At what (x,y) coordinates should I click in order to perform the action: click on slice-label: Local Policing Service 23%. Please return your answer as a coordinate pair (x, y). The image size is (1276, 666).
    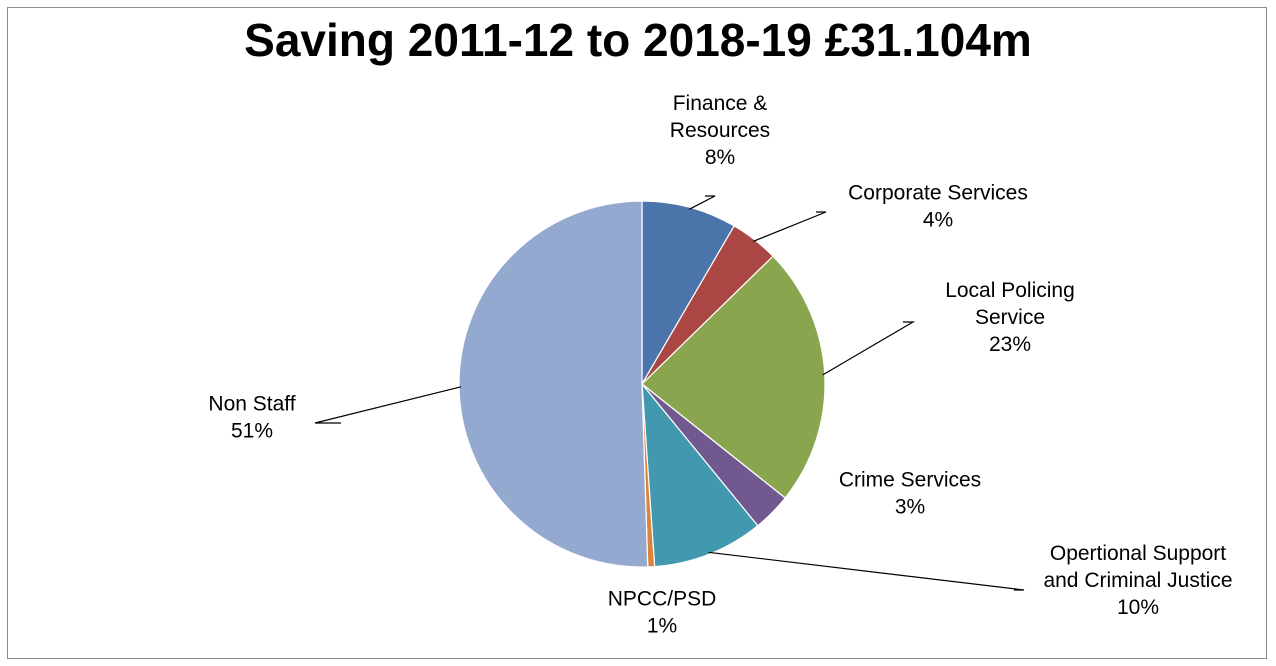
    Looking at the image, I should click on (1010, 317).